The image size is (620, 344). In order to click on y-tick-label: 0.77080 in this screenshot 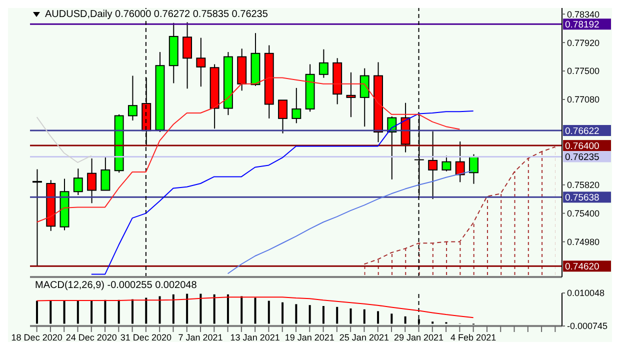, I will do `click(583, 99)`.